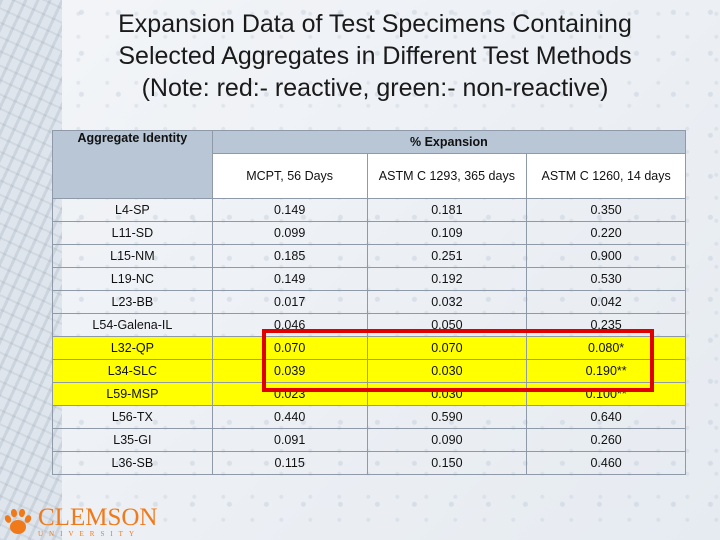 The height and width of the screenshot is (540, 720). I want to click on astm1260-value: 0.460, so click(606, 463).